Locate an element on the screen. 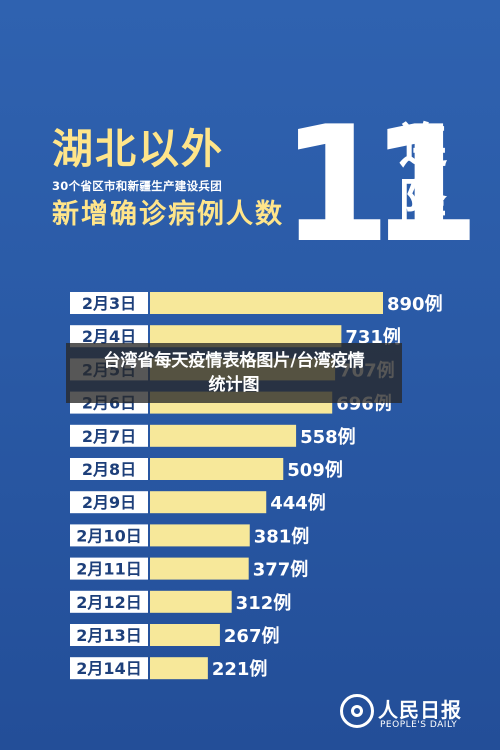 This screenshot has height=750, width=500. peoples-daily-logo: 人民日报 PEOPLE'S DAILY is located at coordinates (410, 715).